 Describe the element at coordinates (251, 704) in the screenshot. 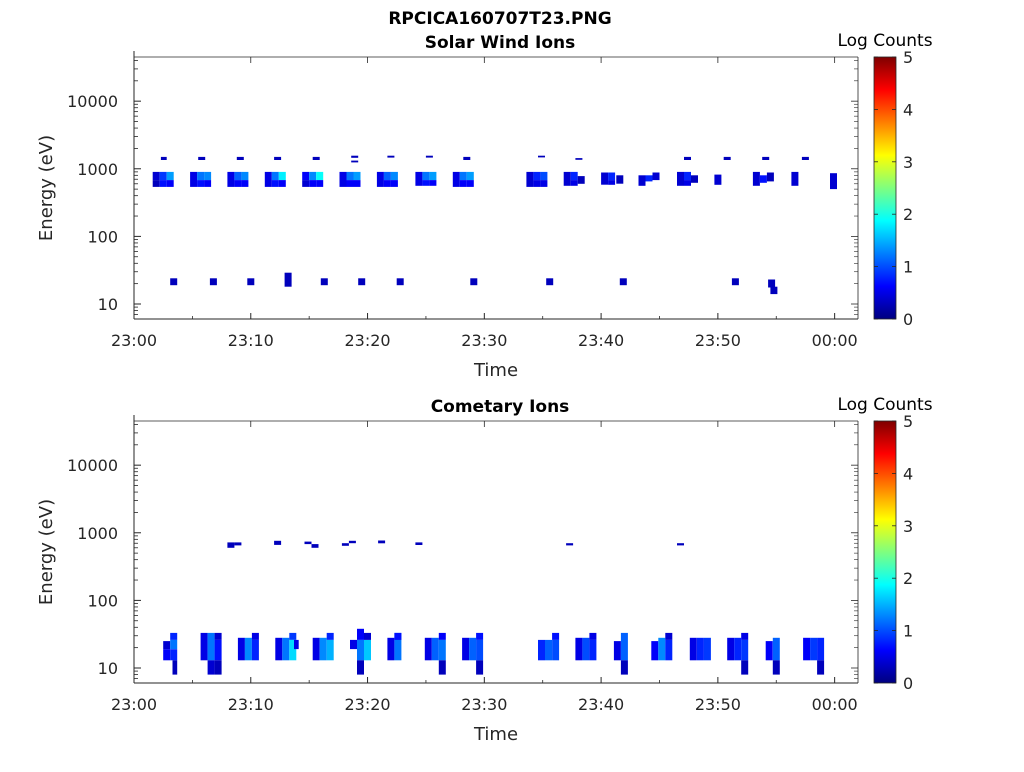

I see `x-tick-label: 23:10` at that location.